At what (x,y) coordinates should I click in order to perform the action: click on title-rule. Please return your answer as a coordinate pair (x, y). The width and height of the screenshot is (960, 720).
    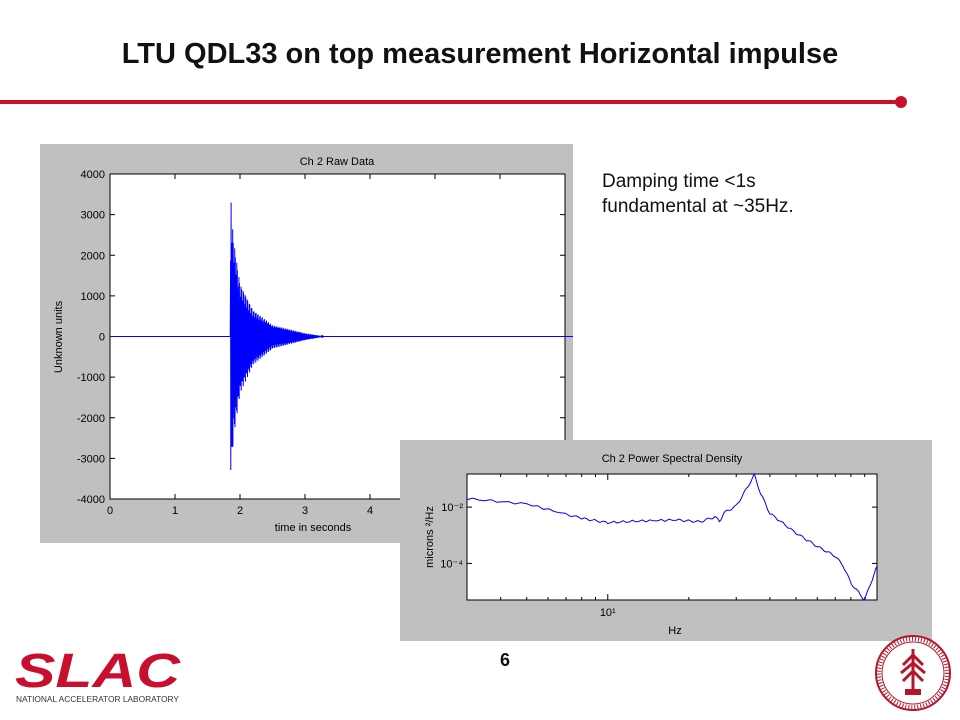
    Looking at the image, I should click on (450, 102).